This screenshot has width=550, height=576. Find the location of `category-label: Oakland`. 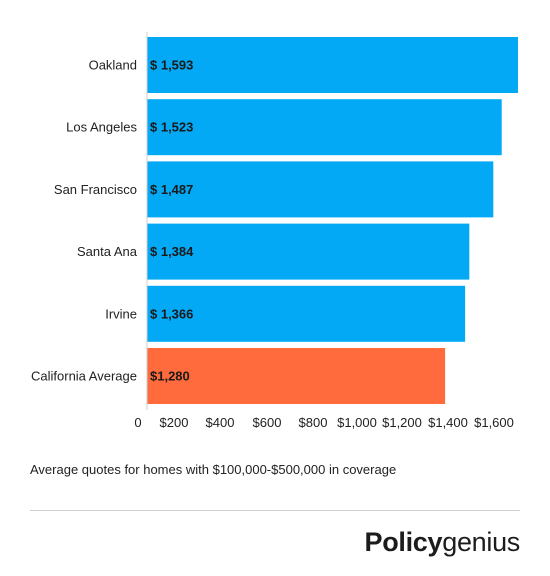

category-label: Oakland is located at coordinates (113, 65).